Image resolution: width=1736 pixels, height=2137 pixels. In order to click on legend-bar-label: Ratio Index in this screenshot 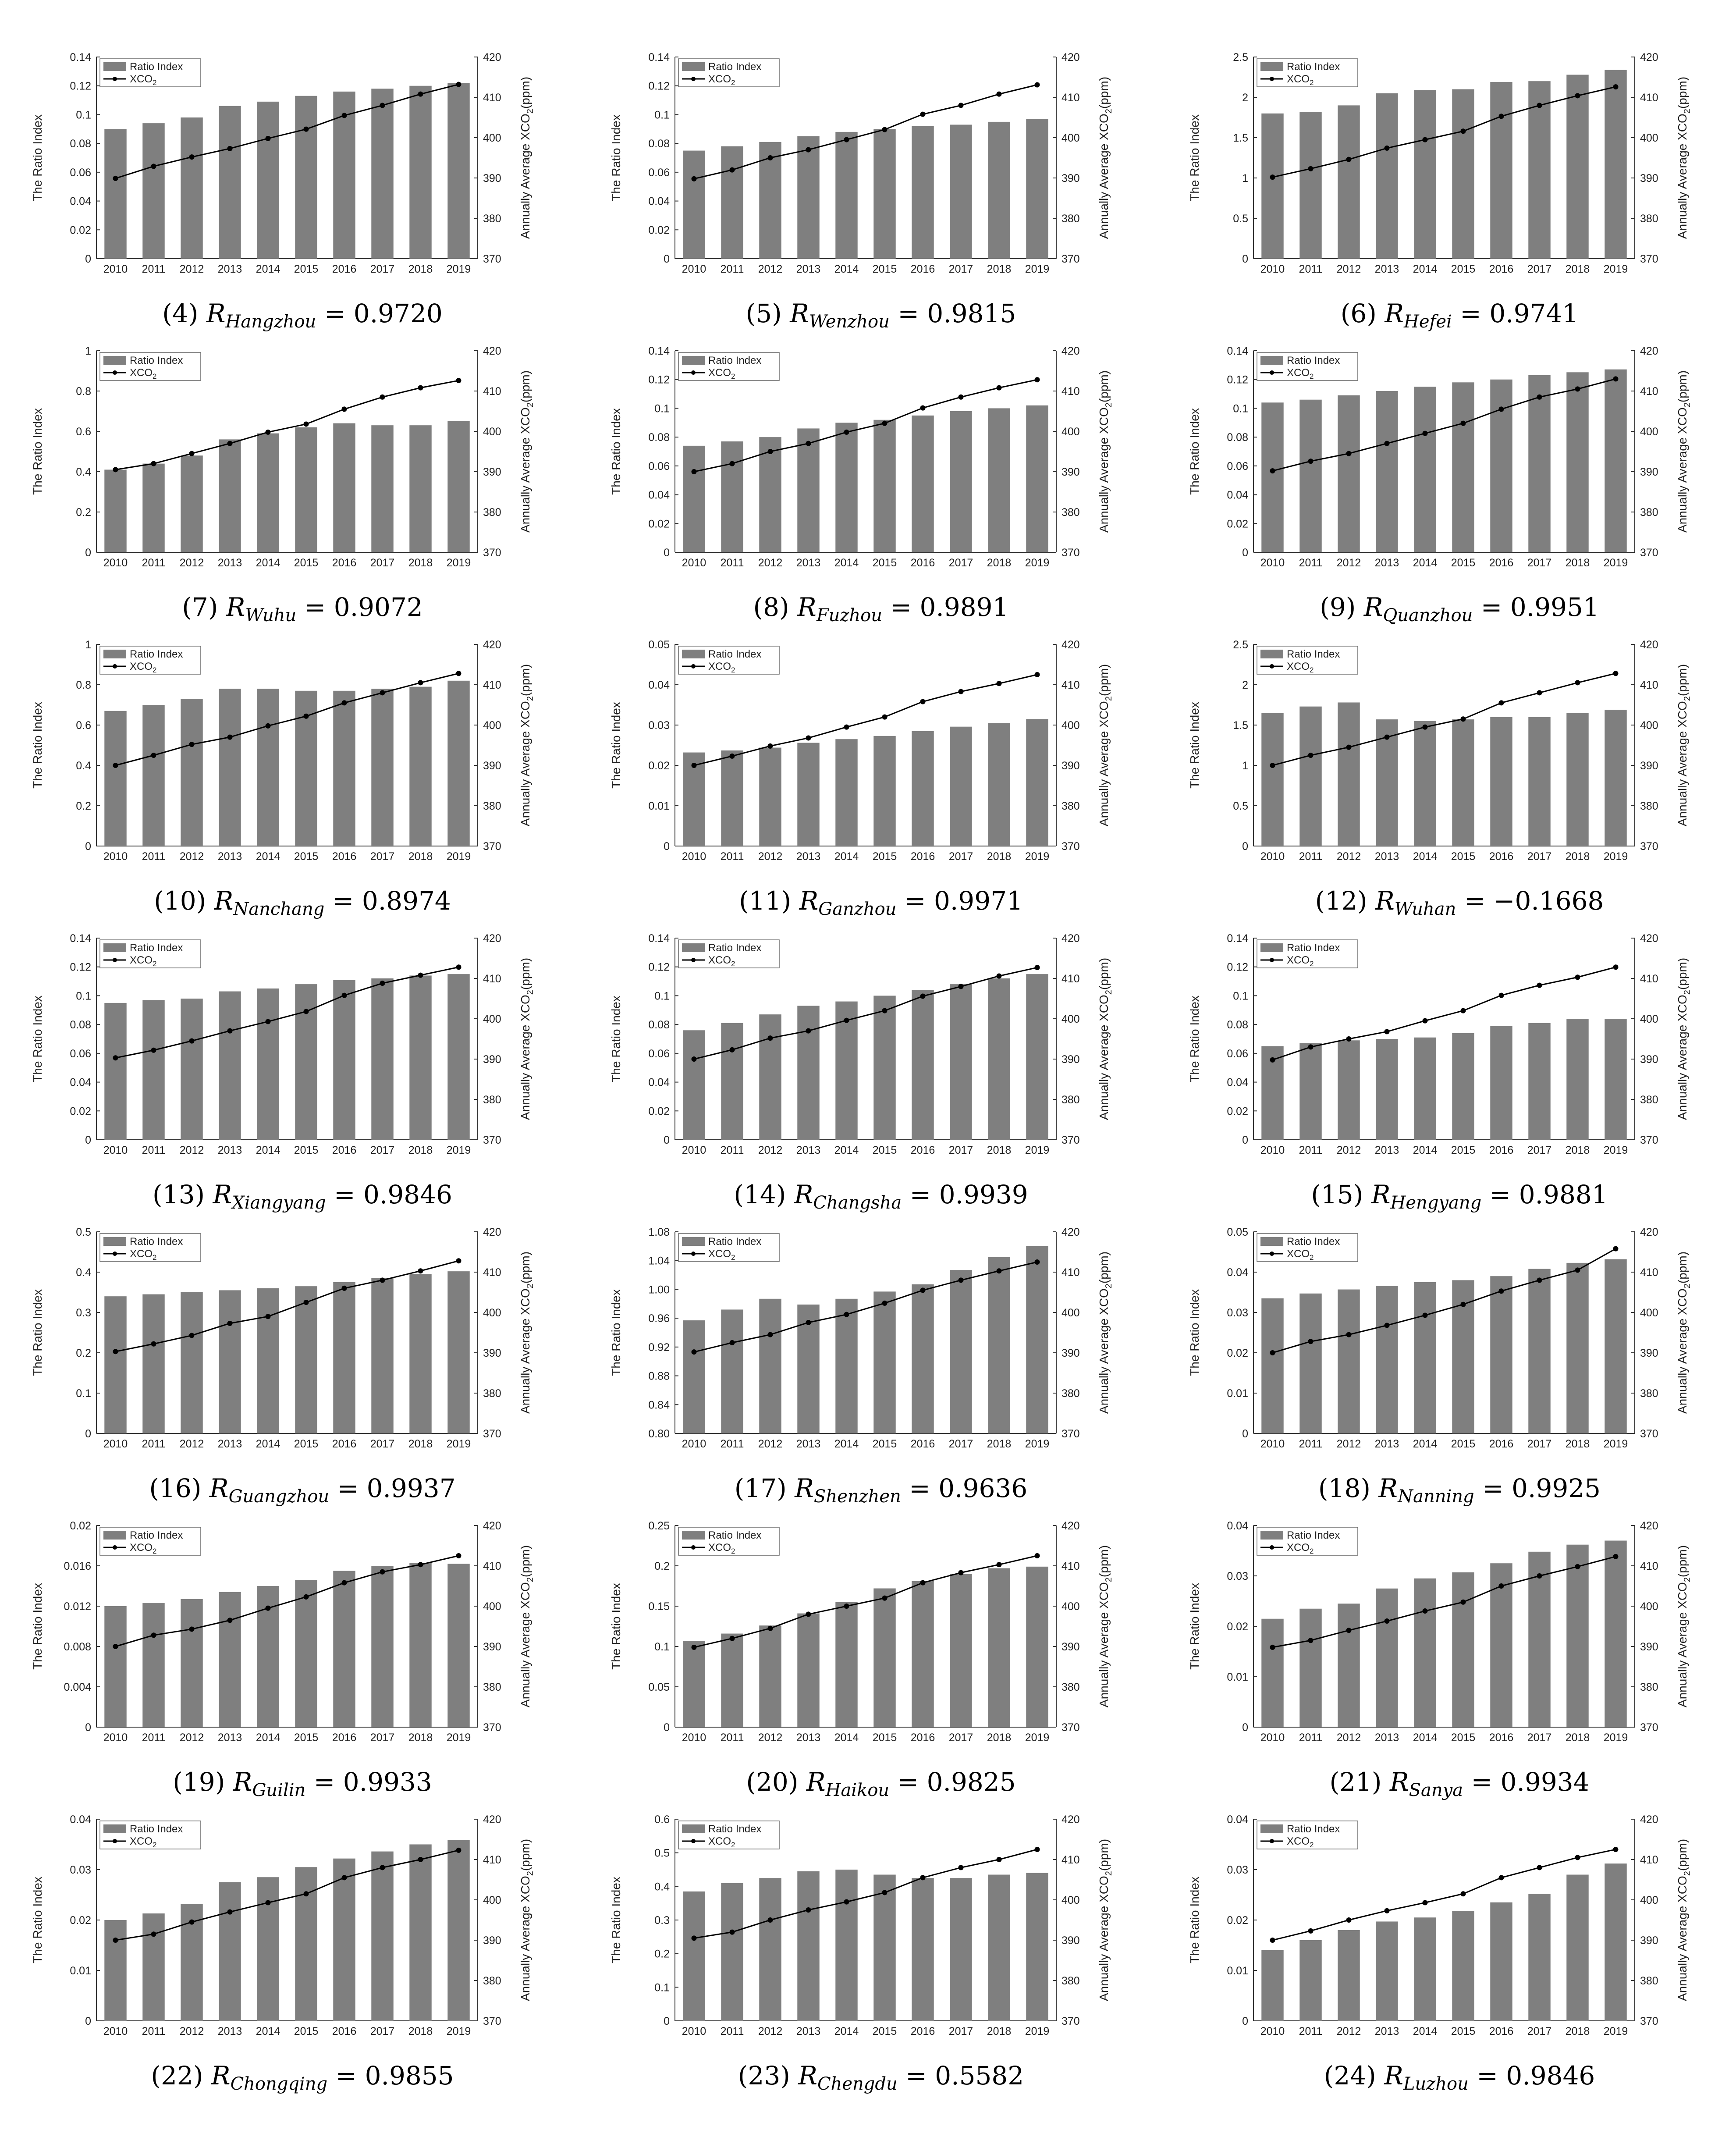, I will do `click(1313, 1242)`.